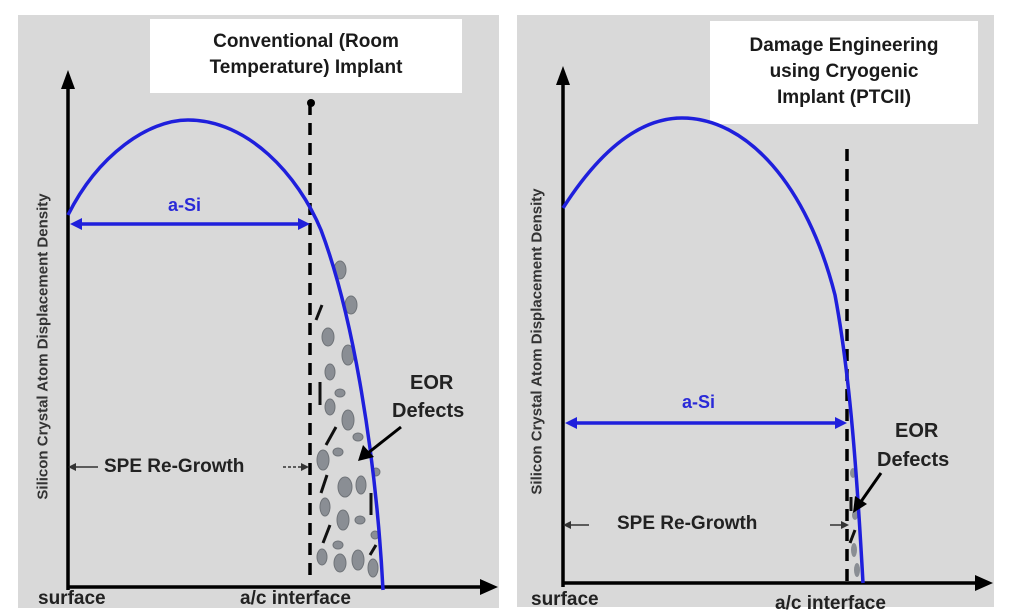 The height and width of the screenshot is (615, 1017). What do you see at coordinates (844, 45) in the screenshot?
I see `title-line-1: Damage Engineering` at bounding box center [844, 45].